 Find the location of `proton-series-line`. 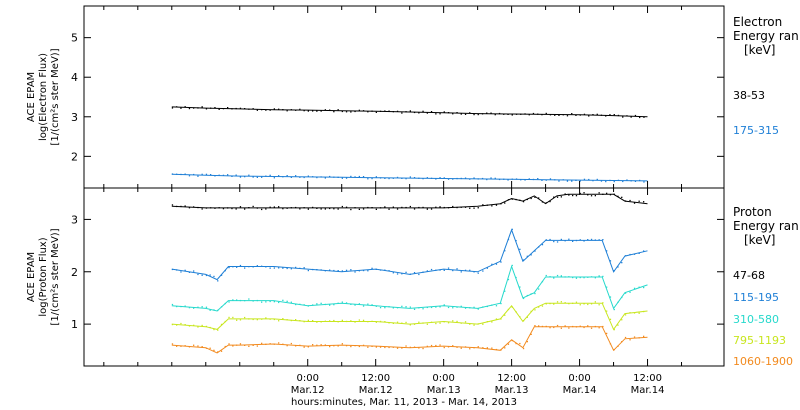

proton-series-line is located at coordinates (409, 288).